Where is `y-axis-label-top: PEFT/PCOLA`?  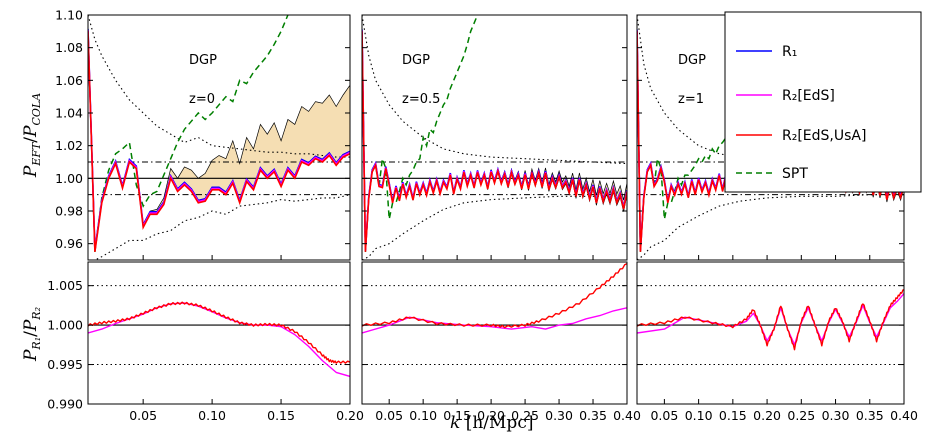 y-axis-label-top: PEFT/PCOLA is located at coordinates (32, 135).